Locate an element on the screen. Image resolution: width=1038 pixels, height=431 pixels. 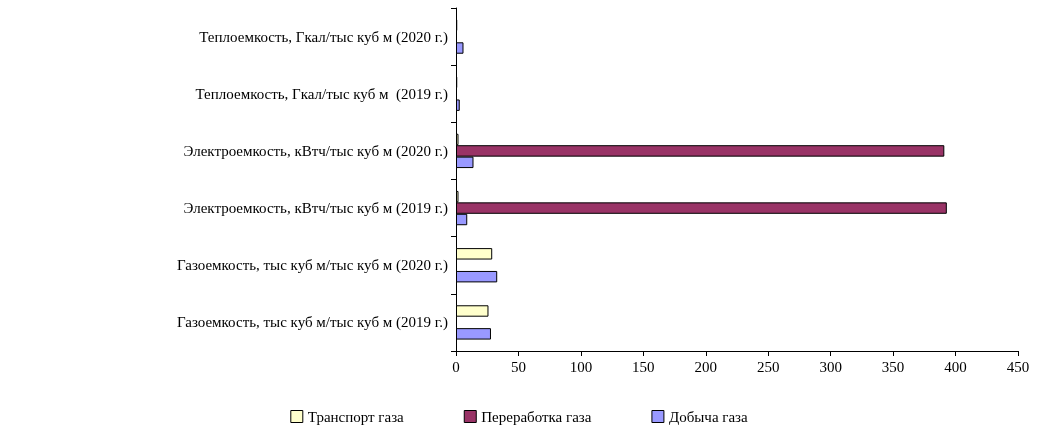
x-tick-label: 150 is located at coordinates (643, 366).